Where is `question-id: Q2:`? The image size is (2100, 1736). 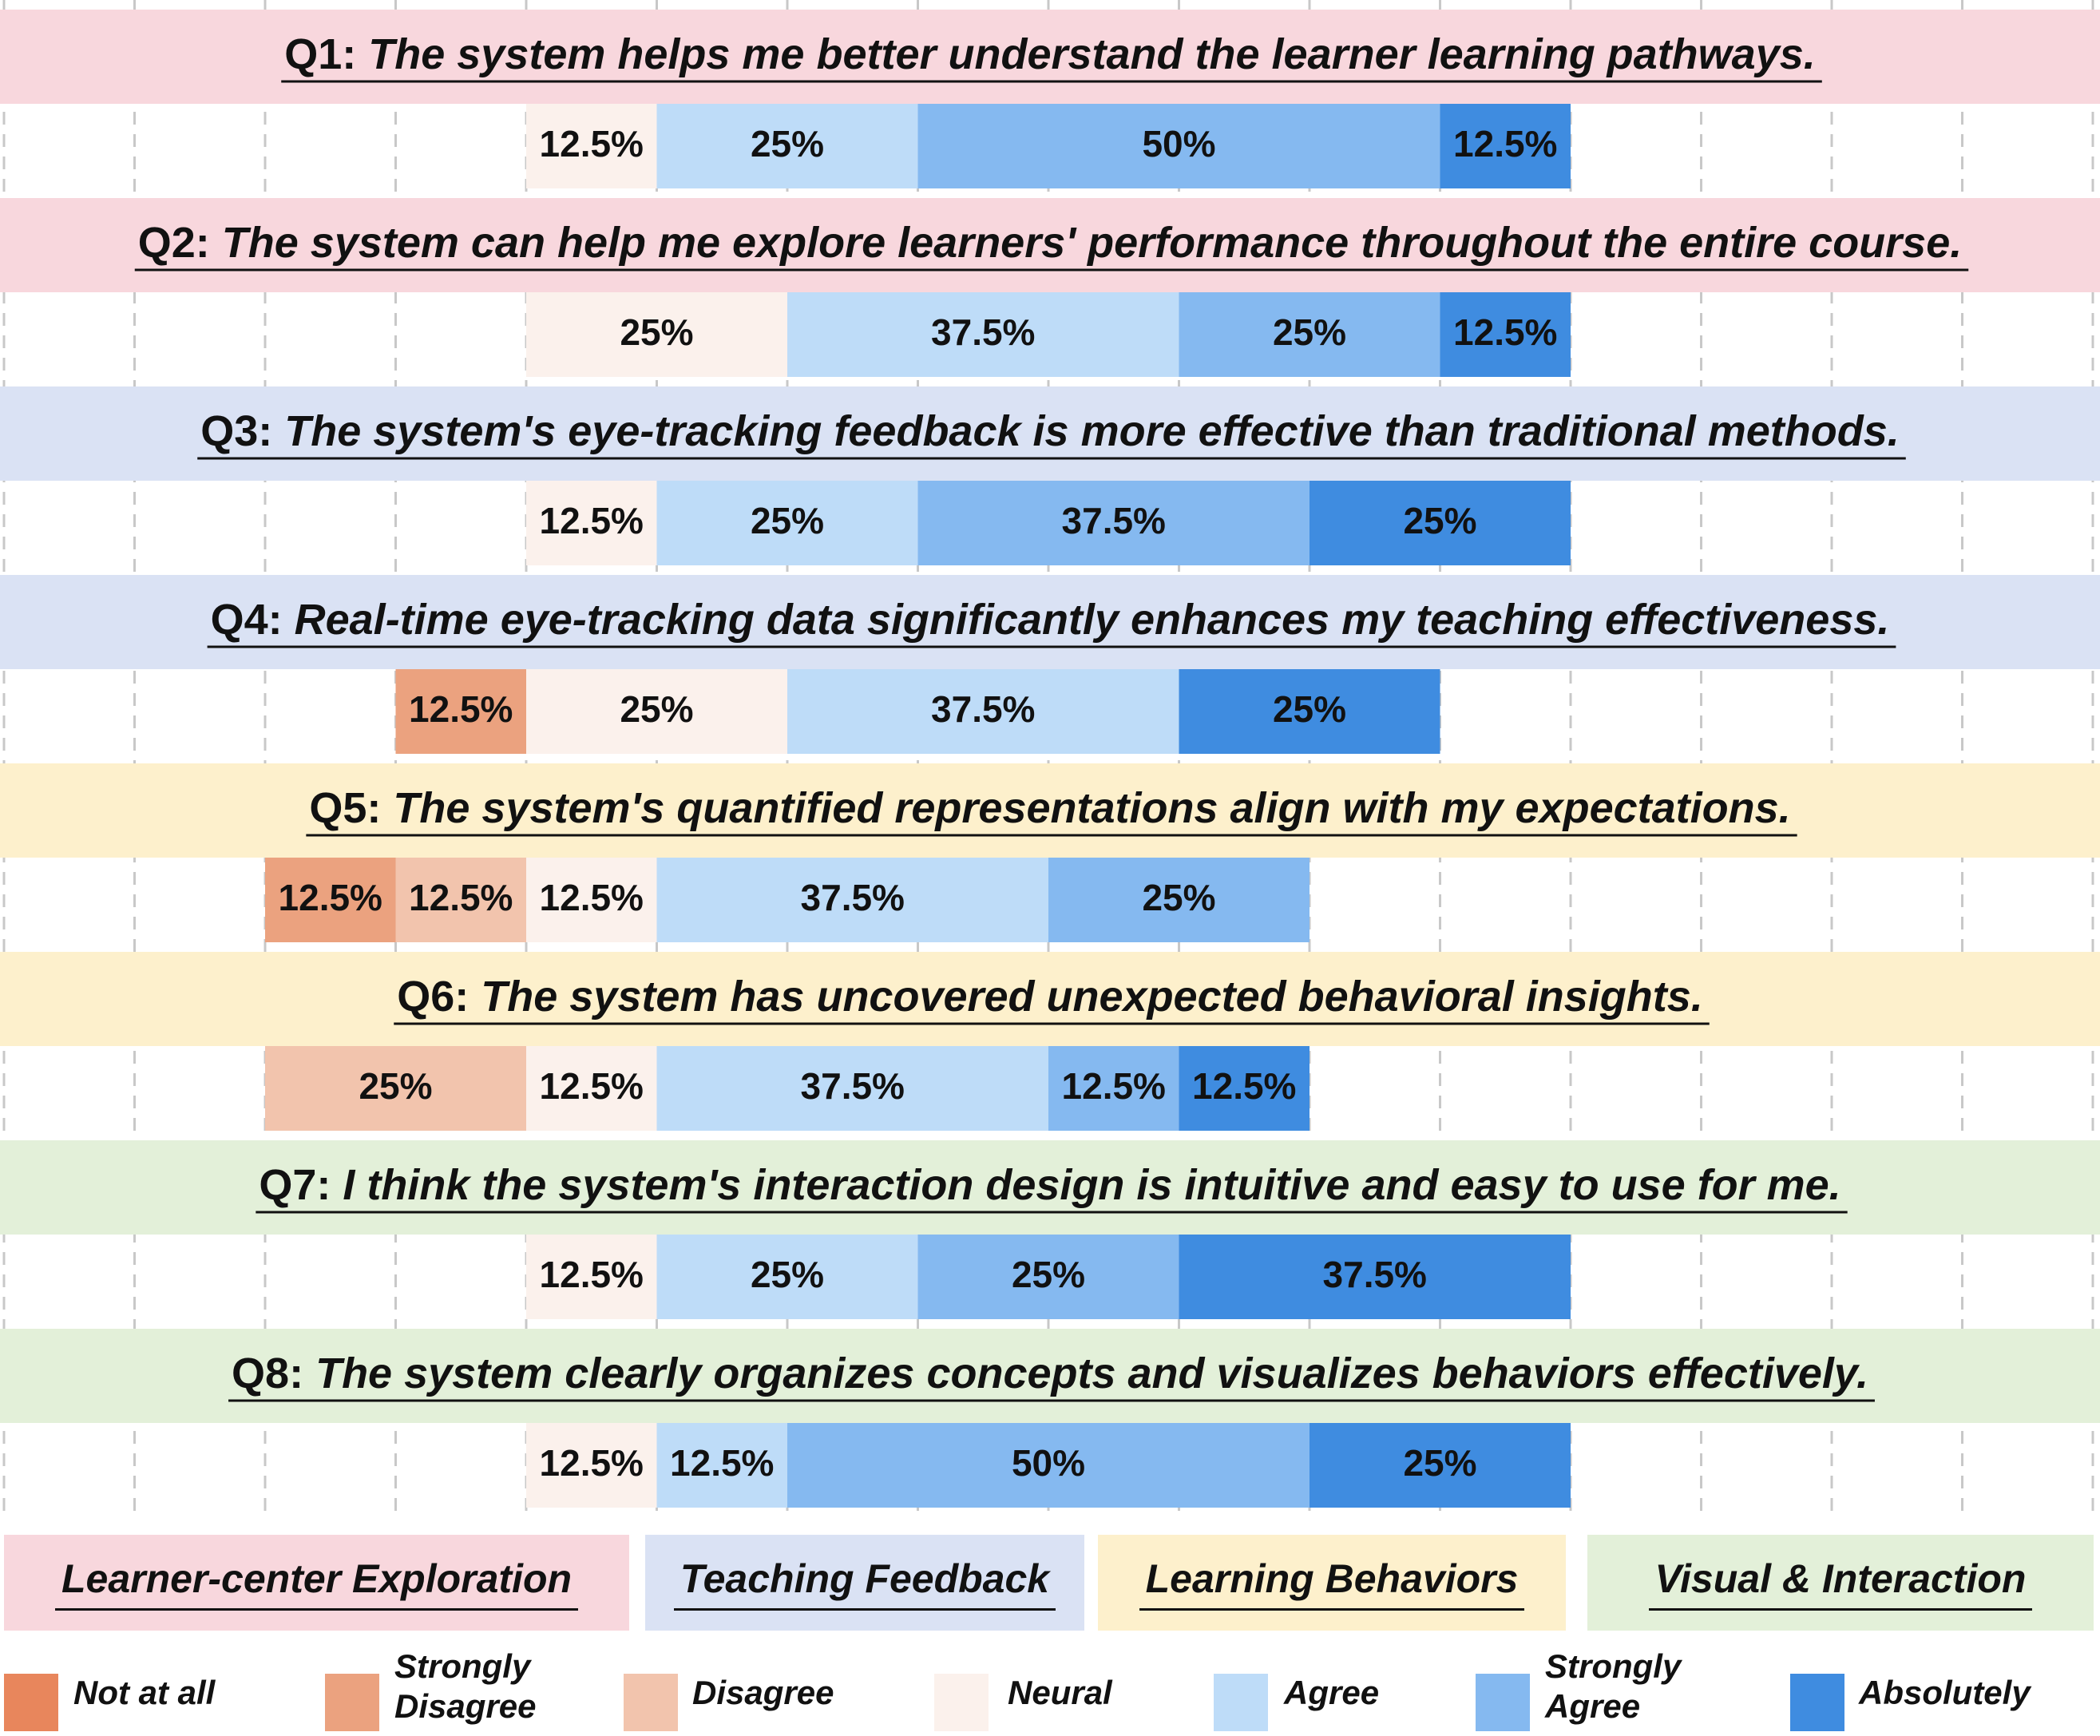 question-id: Q2: is located at coordinates (180, 243).